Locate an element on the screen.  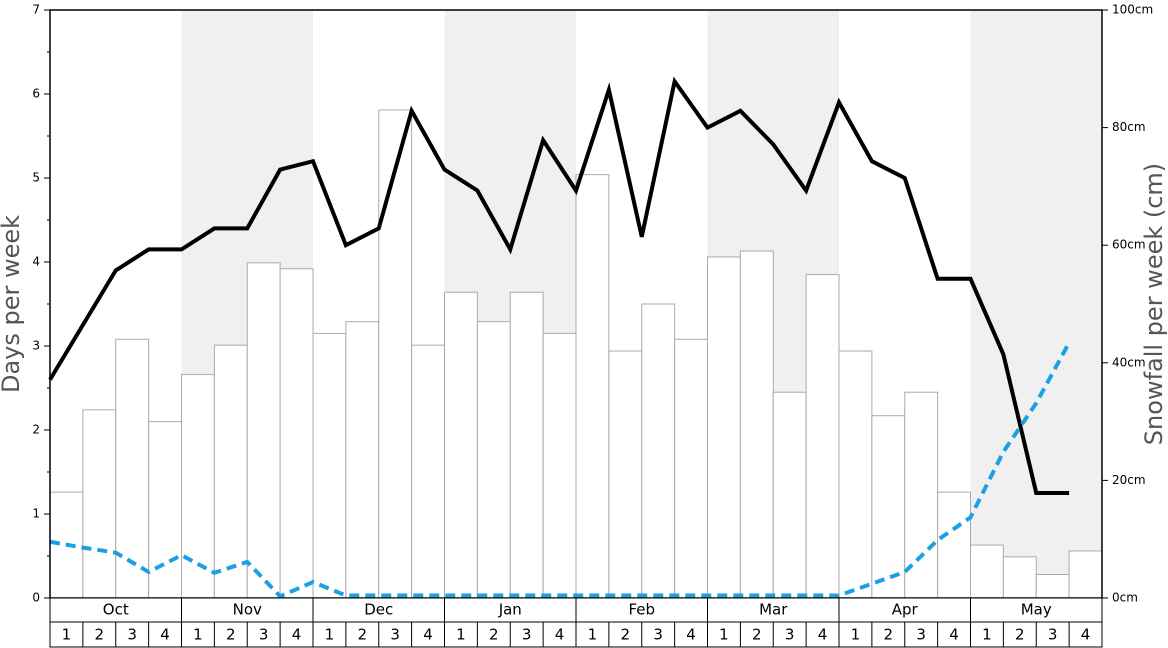
month-label: Apr is located at coordinates (905, 610).